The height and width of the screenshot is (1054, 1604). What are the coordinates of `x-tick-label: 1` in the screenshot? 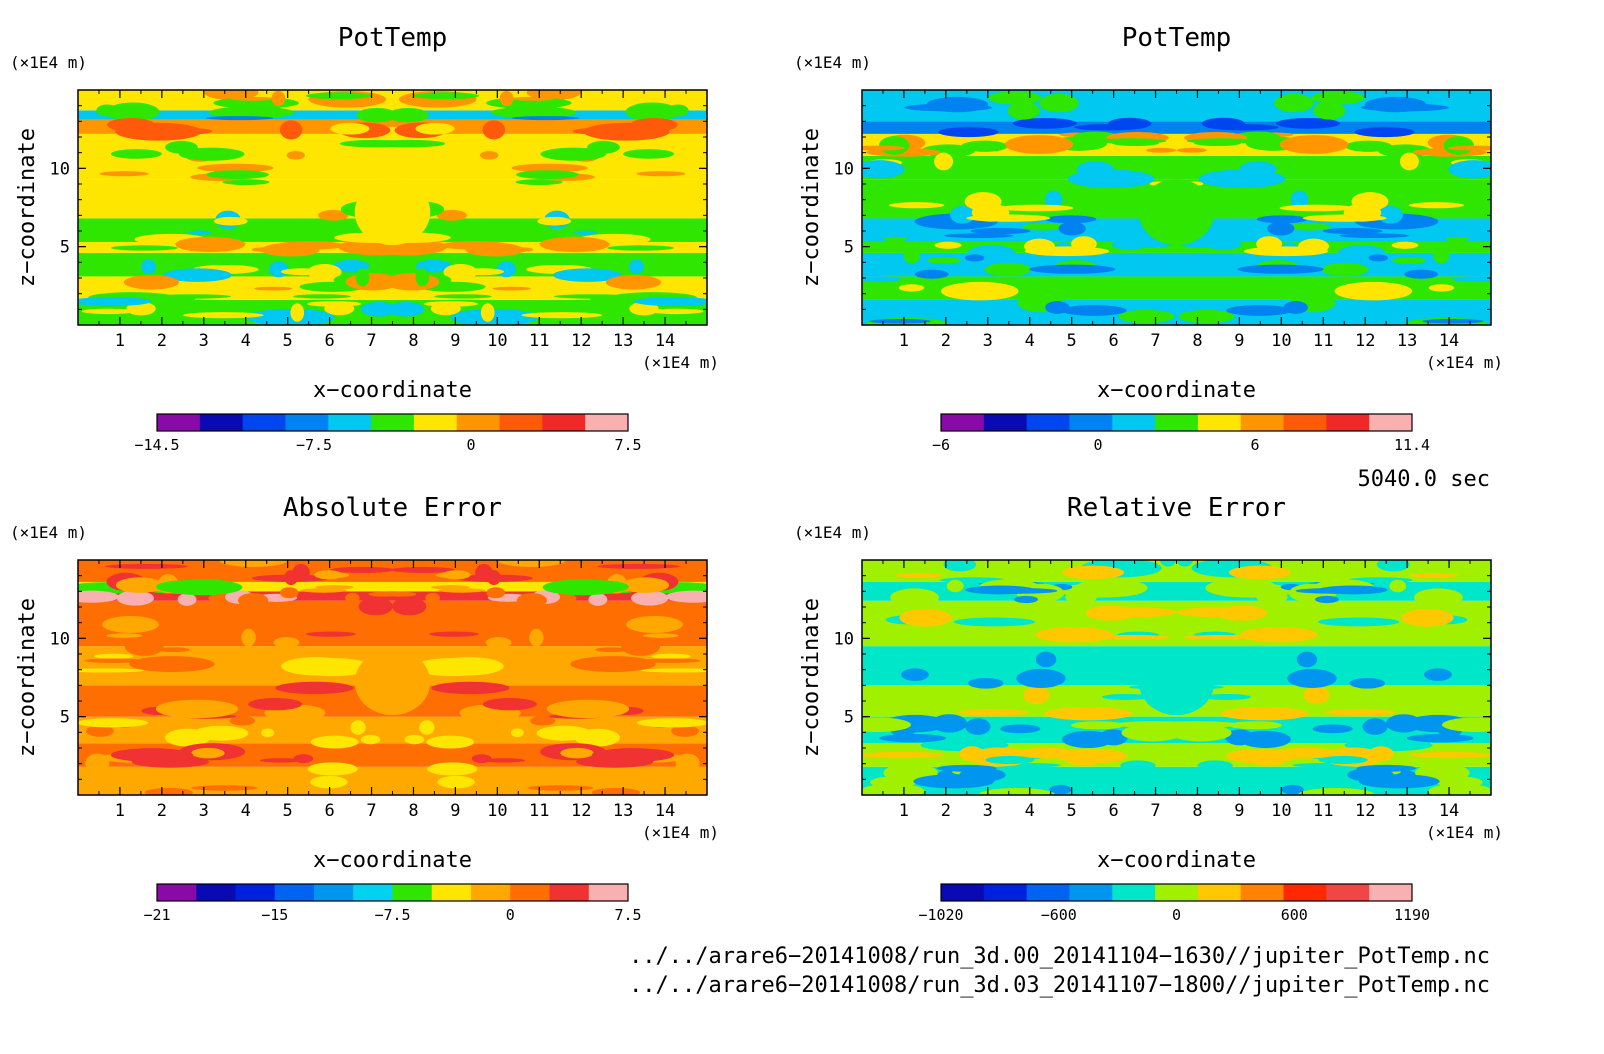 It's located at (904, 811).